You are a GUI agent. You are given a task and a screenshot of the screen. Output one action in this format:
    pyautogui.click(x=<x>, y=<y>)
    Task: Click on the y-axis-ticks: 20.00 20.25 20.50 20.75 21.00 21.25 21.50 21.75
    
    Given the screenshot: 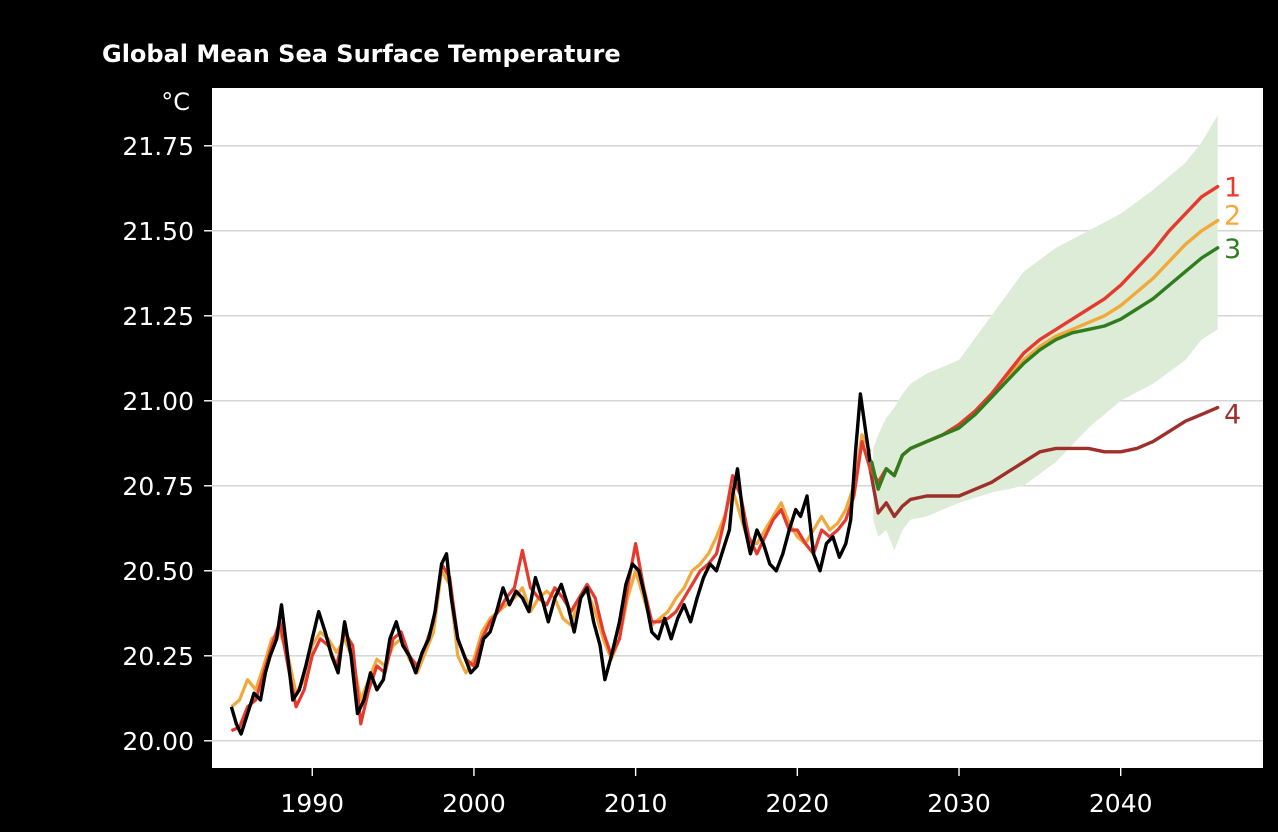 What is the action you would take?
    pyautogui.click(x=167, y=444)
    